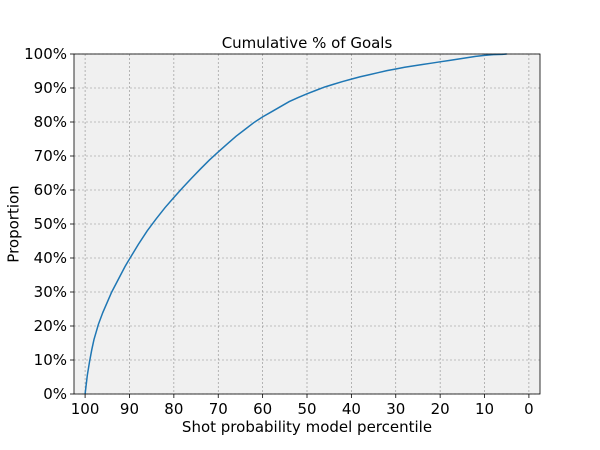  I want to click on y-tick-label: 50%, so click(50, 224).